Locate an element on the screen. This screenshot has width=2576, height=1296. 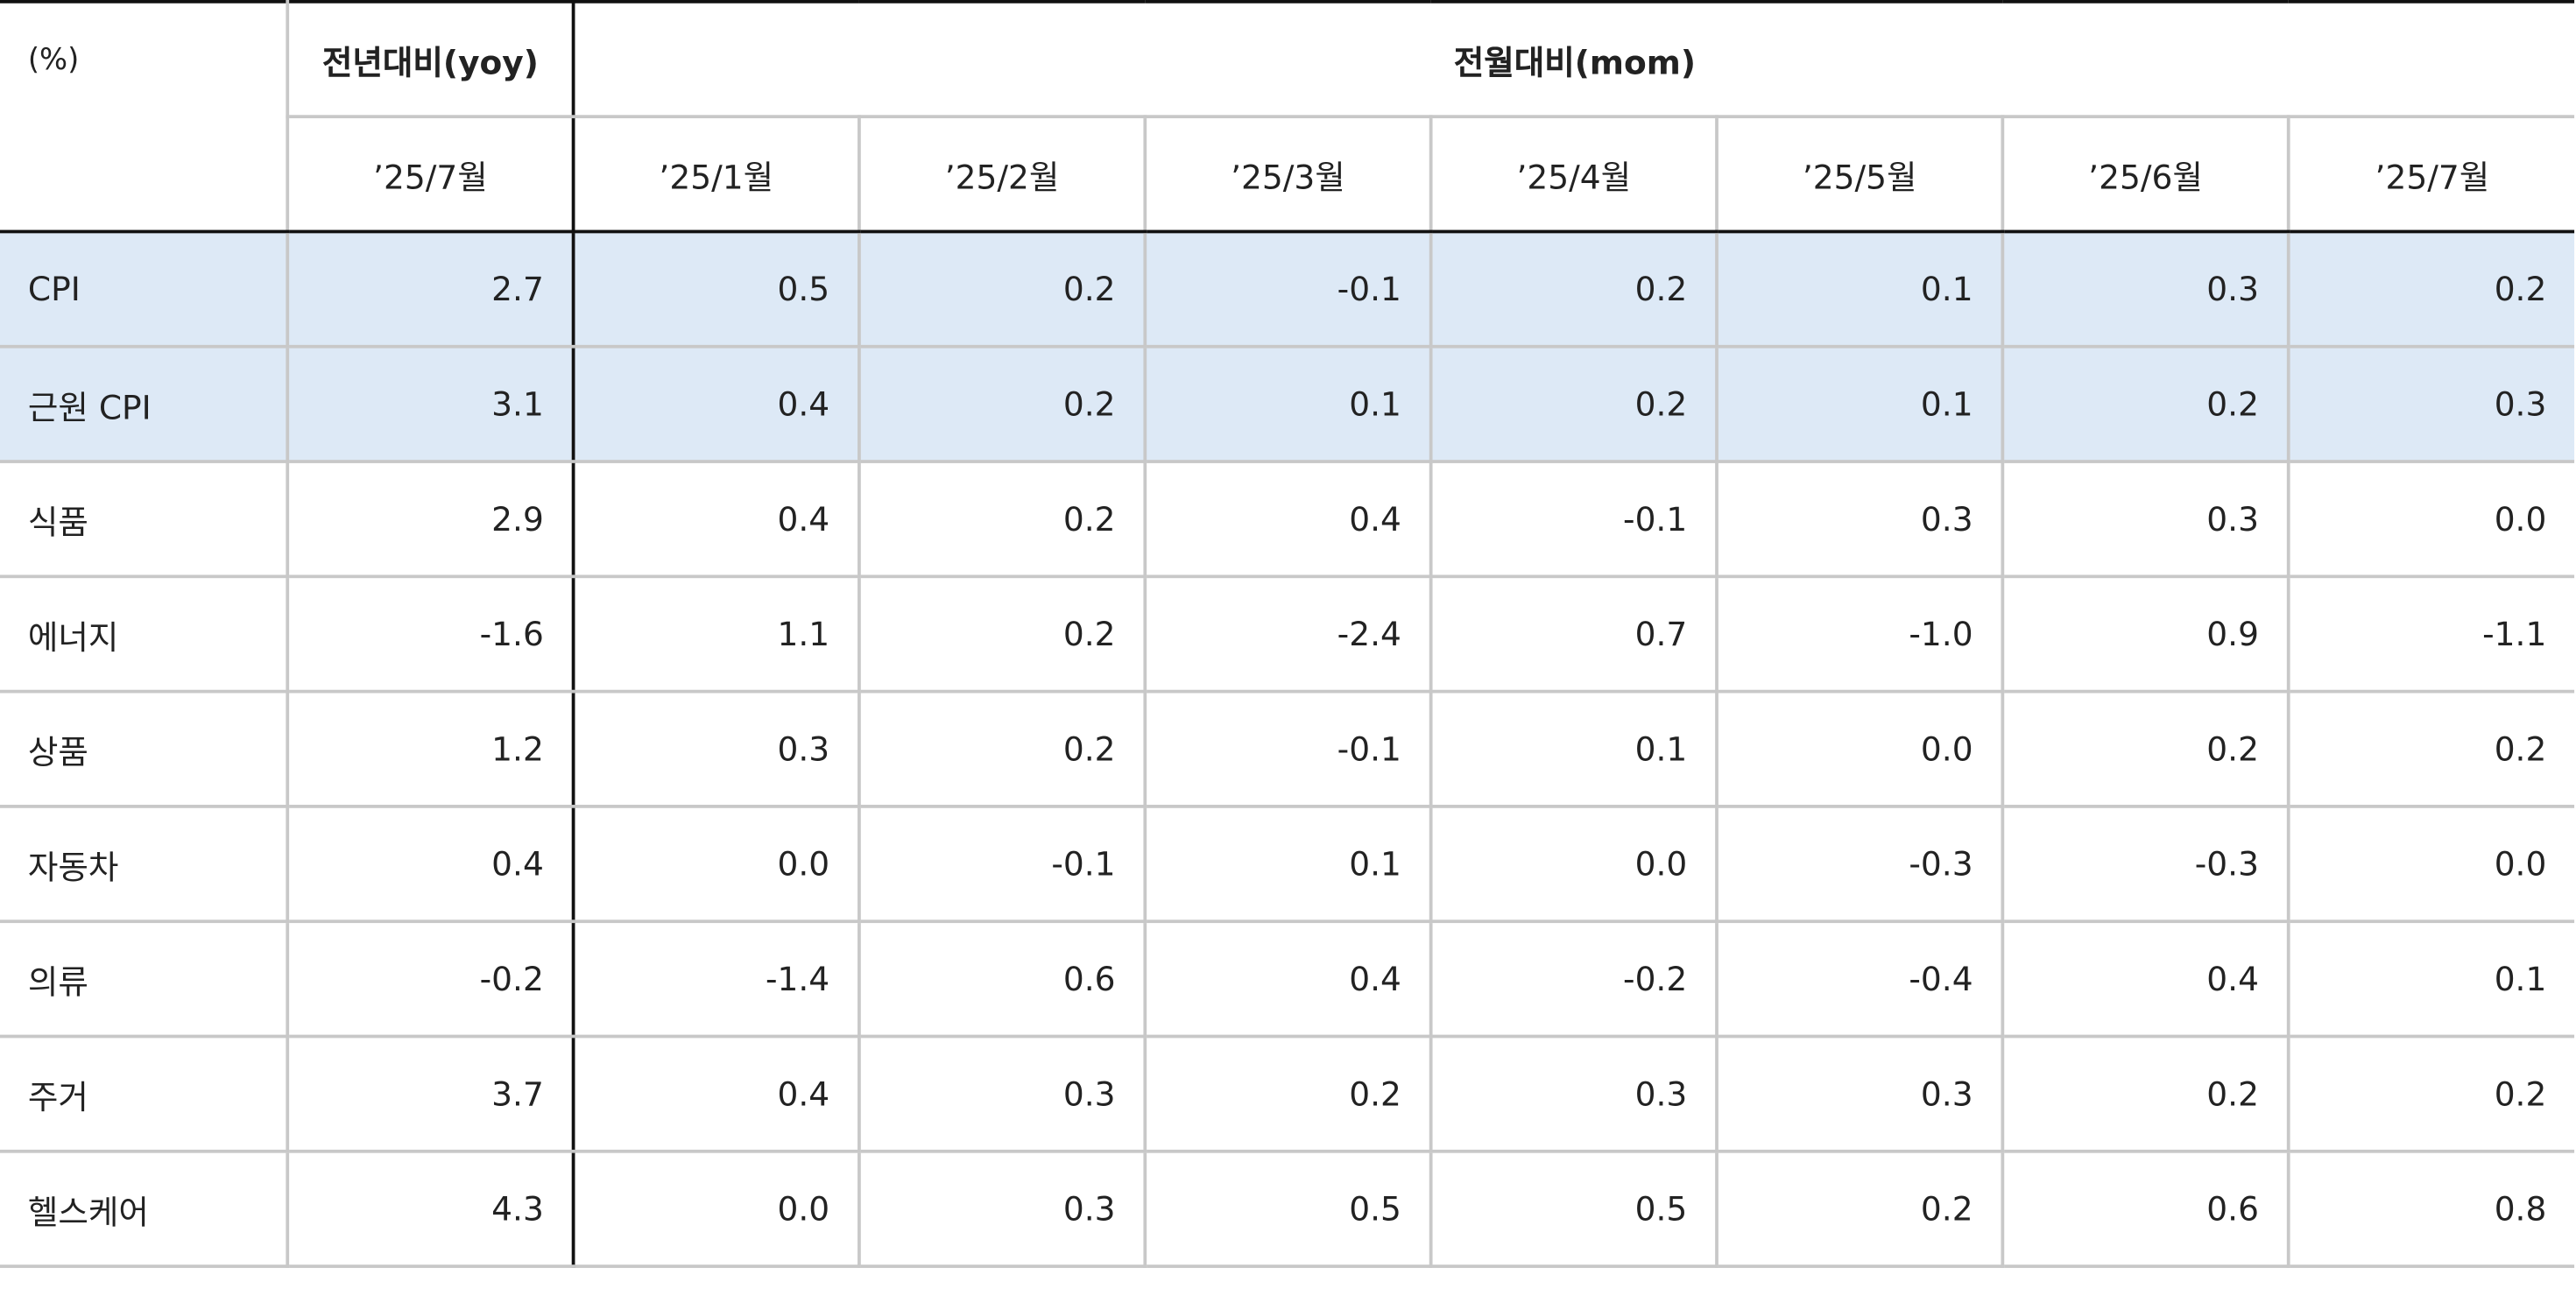
table-row: 주거 3.7 0.4 0.3 0.2 0.3 0.3 0.2 0.2 is located at coordinates (1287, 1094).